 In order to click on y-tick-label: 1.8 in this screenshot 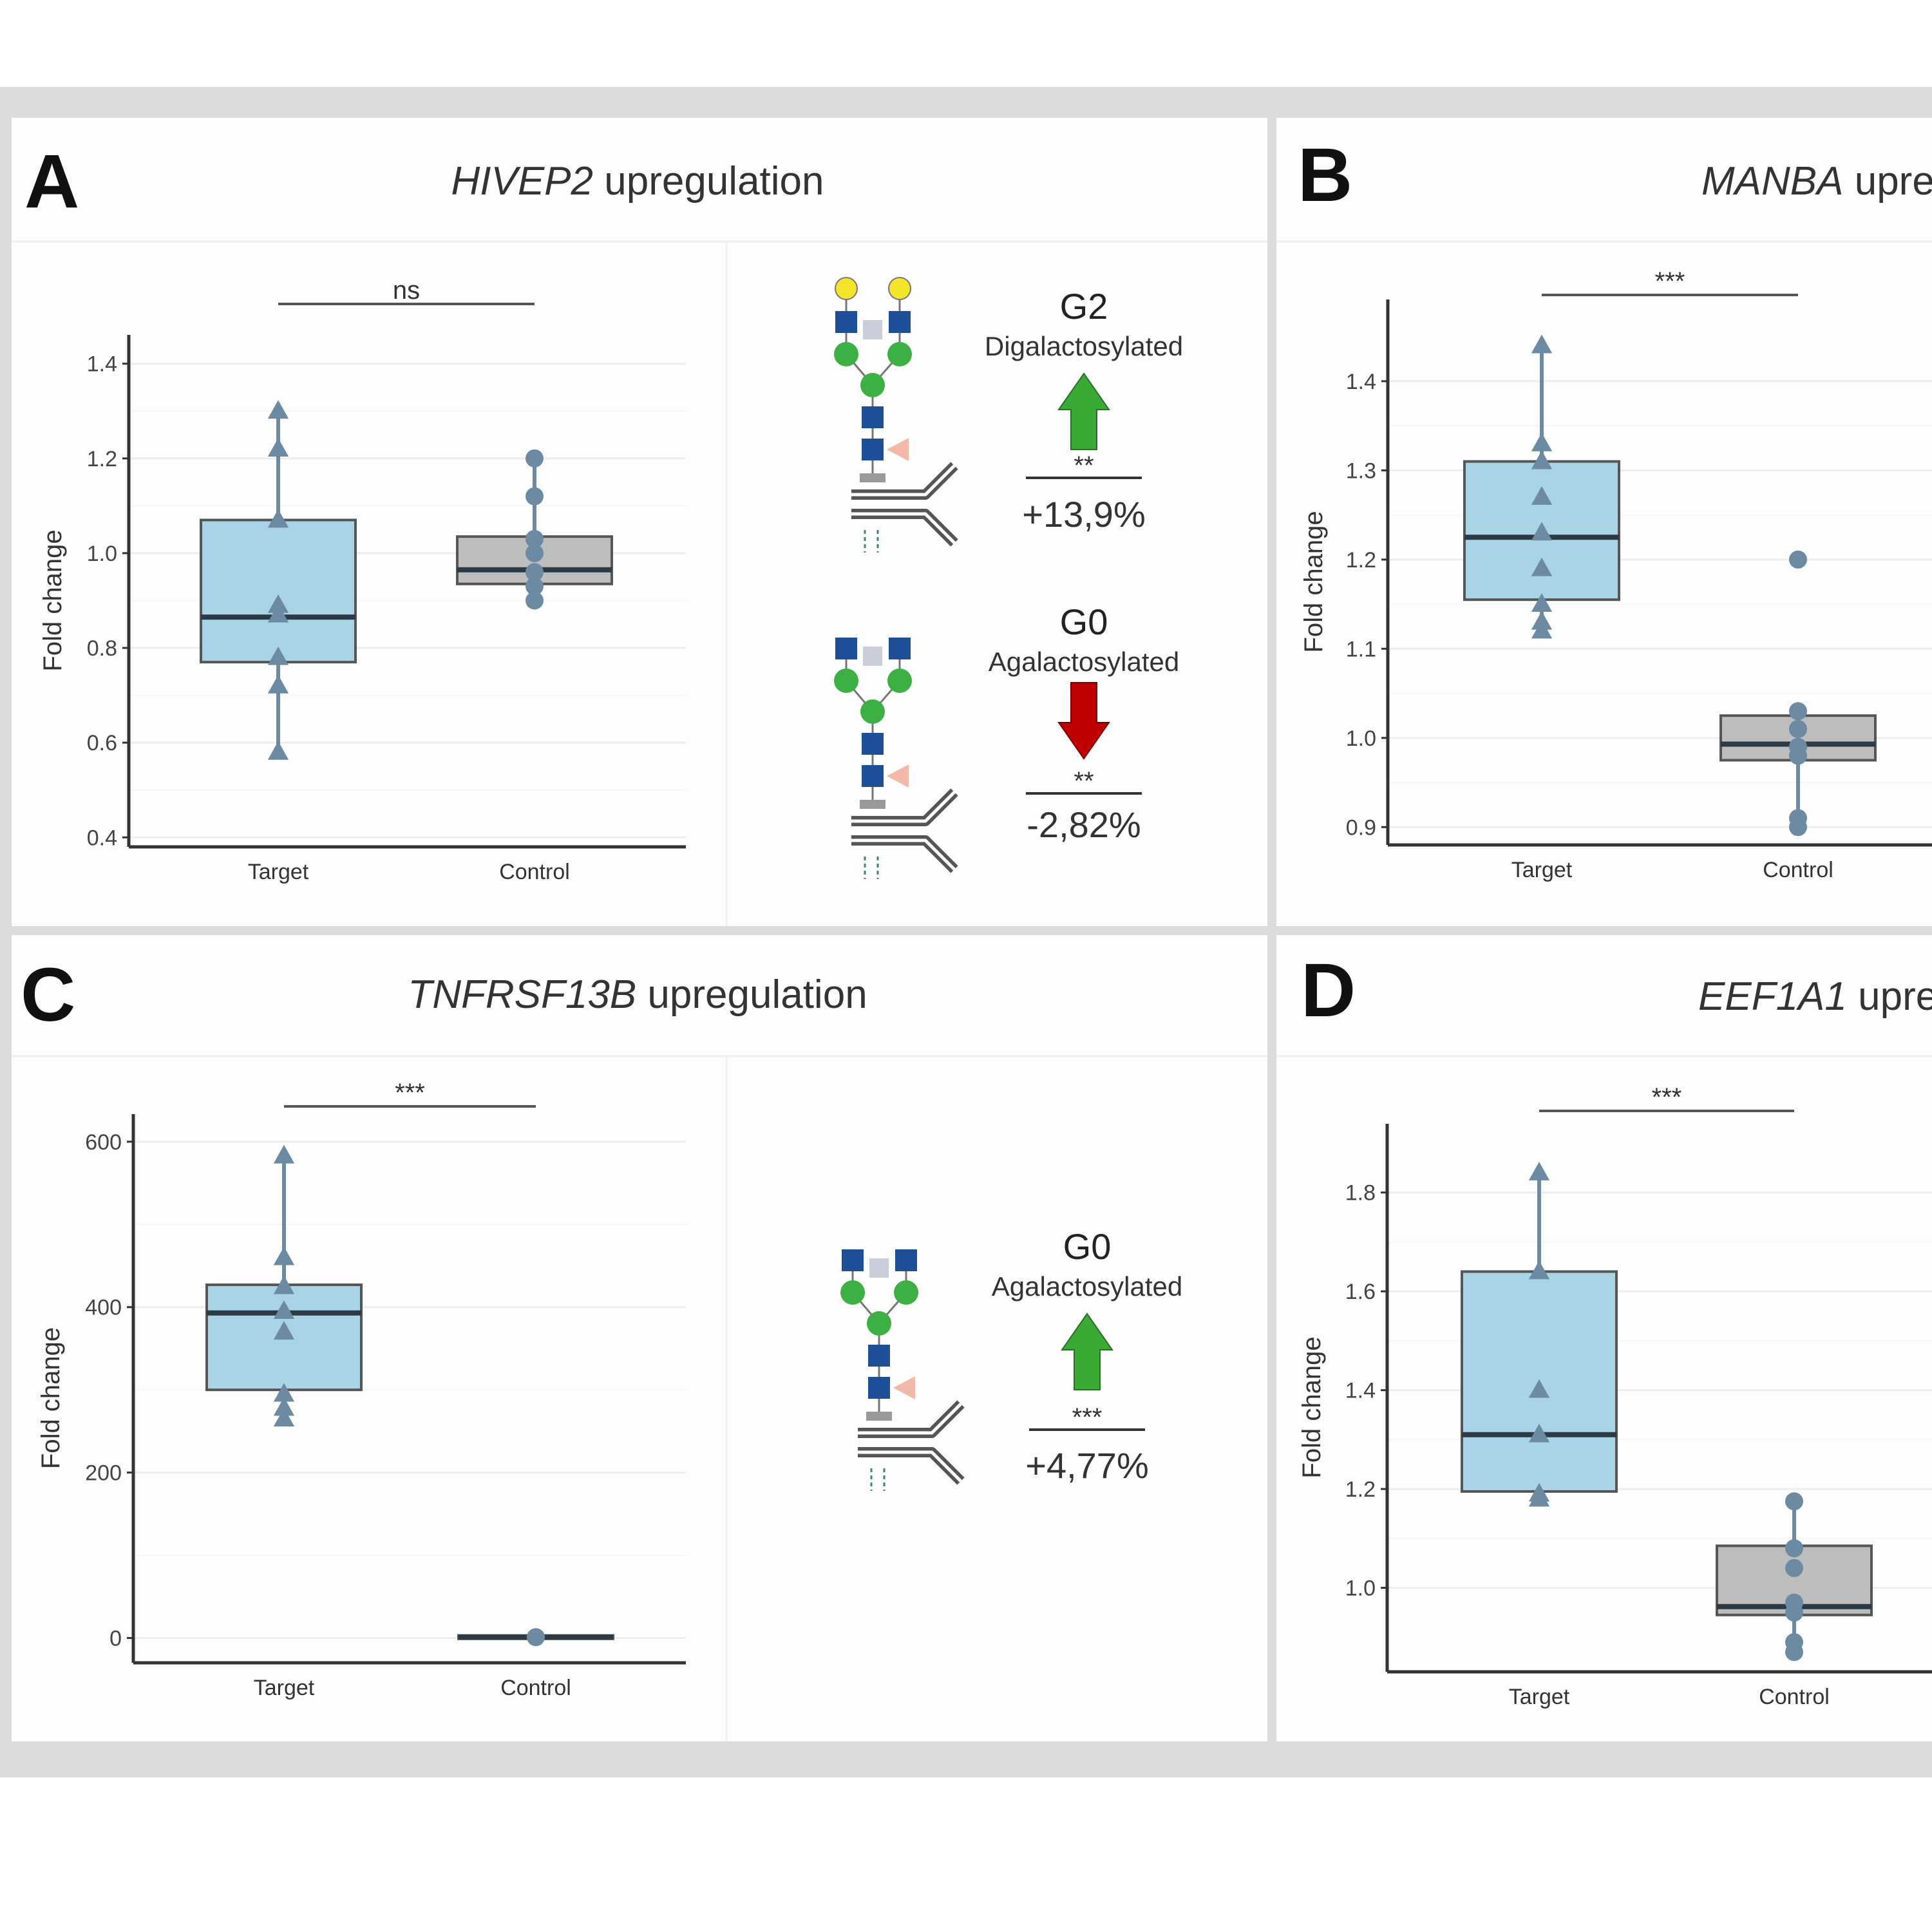, I will do `click(1360, 1193)`.